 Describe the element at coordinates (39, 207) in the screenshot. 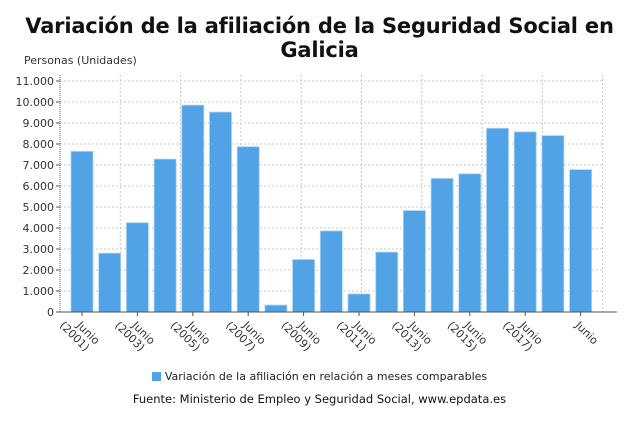

I see `y-tick-label: 5.000` at that location.